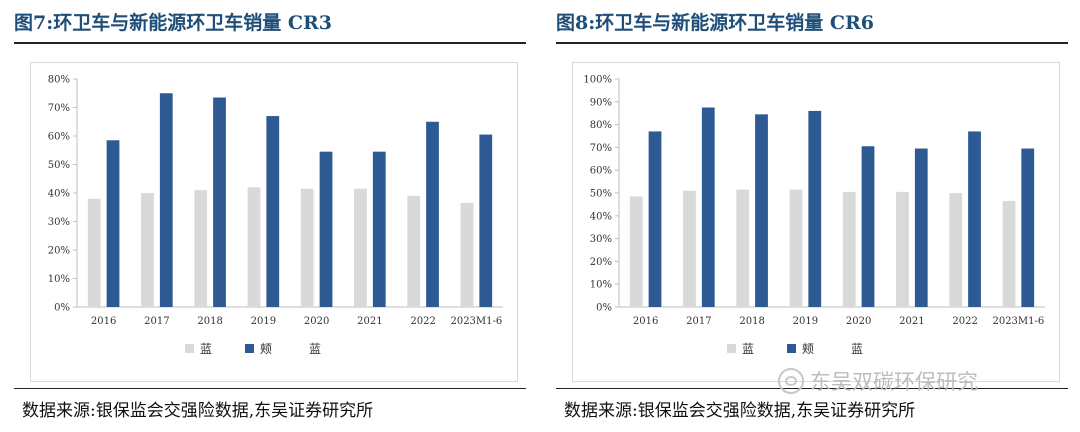 The width and height of the screenshot is (1080, 432). I want to click on watermark-text: 东吴双碳环保研究, so click(894, 382).